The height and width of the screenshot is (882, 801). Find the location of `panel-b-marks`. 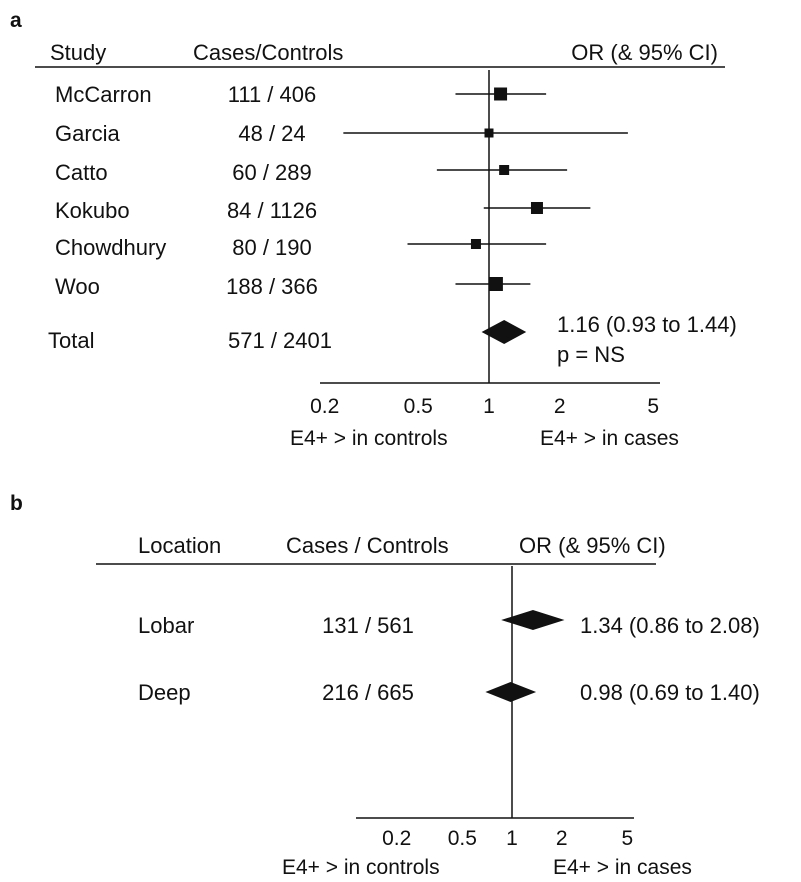

panel-b-marks is located at coordinates (525, 656).